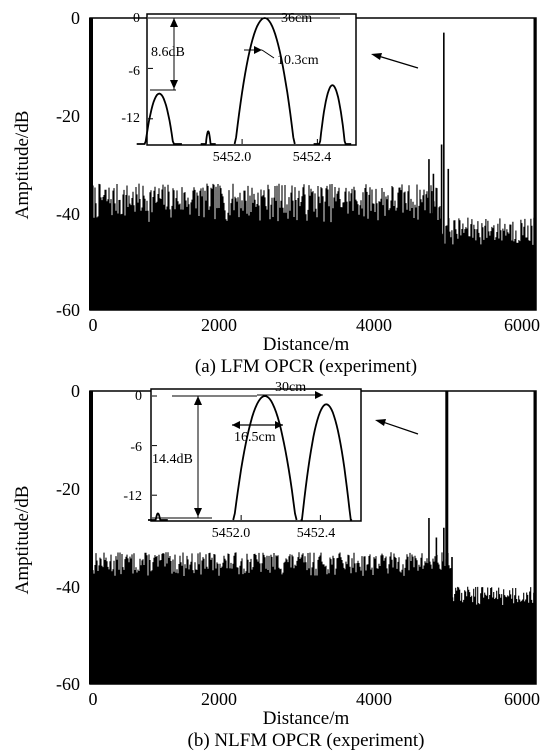  Describe the element at coordinates (208, 137) in the screenshot. I see `inset-lobe-0-small` at that location.